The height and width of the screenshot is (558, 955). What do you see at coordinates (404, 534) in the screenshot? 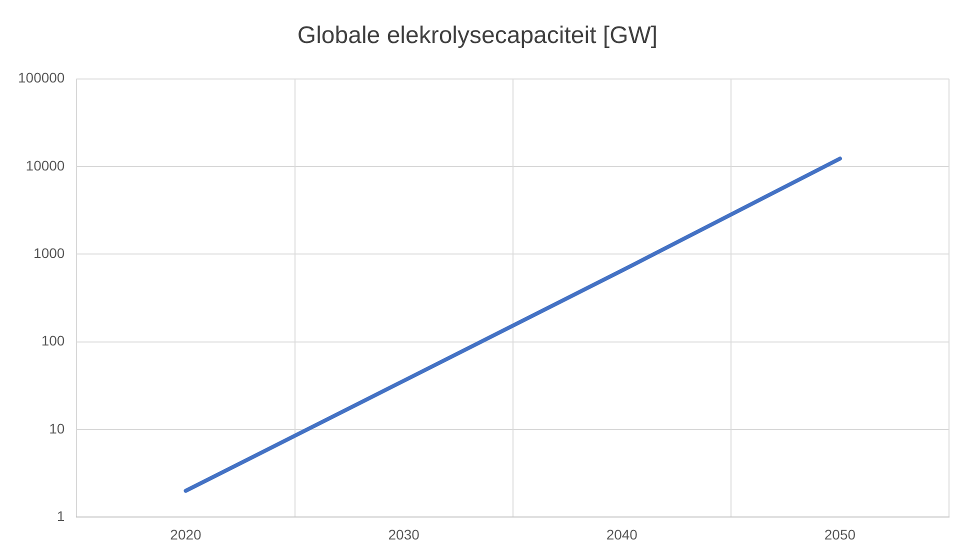
I see `x-tick-label: 2030` at bounding box center [404, 534].